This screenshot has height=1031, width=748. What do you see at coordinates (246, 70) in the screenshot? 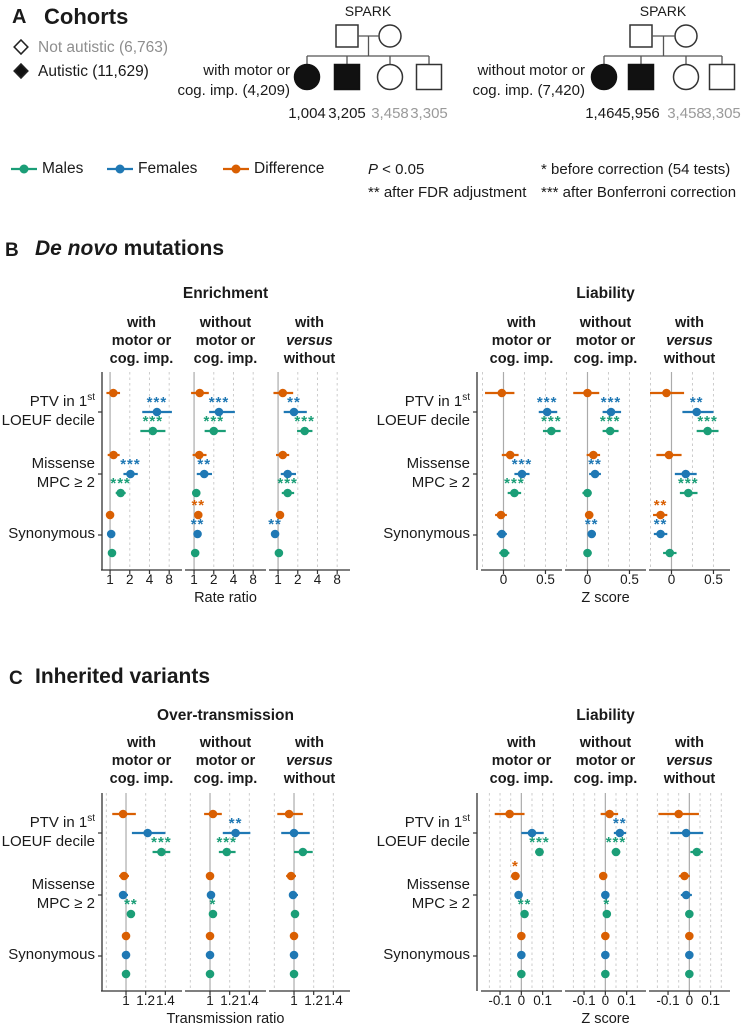
I see `pedigree-group-label: with motor or` at bounding box center [246, 70].